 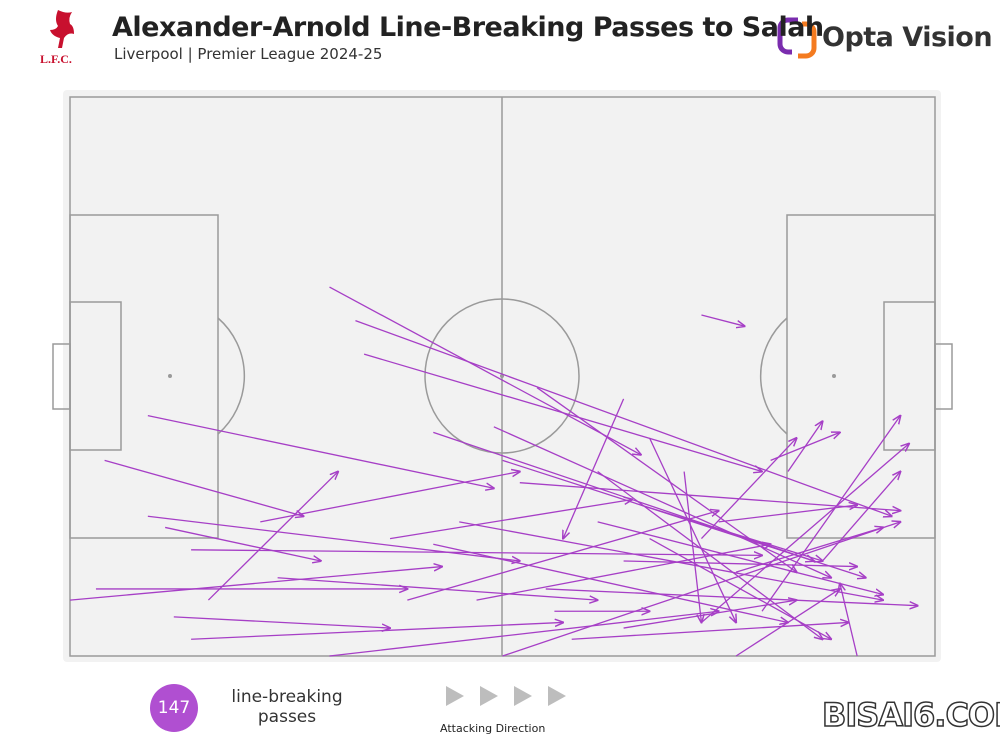 What do you see at coordinates (907, 37) in the screenshot?
I see `brand-name: Opta Vision` at bounding box center [907, 37].